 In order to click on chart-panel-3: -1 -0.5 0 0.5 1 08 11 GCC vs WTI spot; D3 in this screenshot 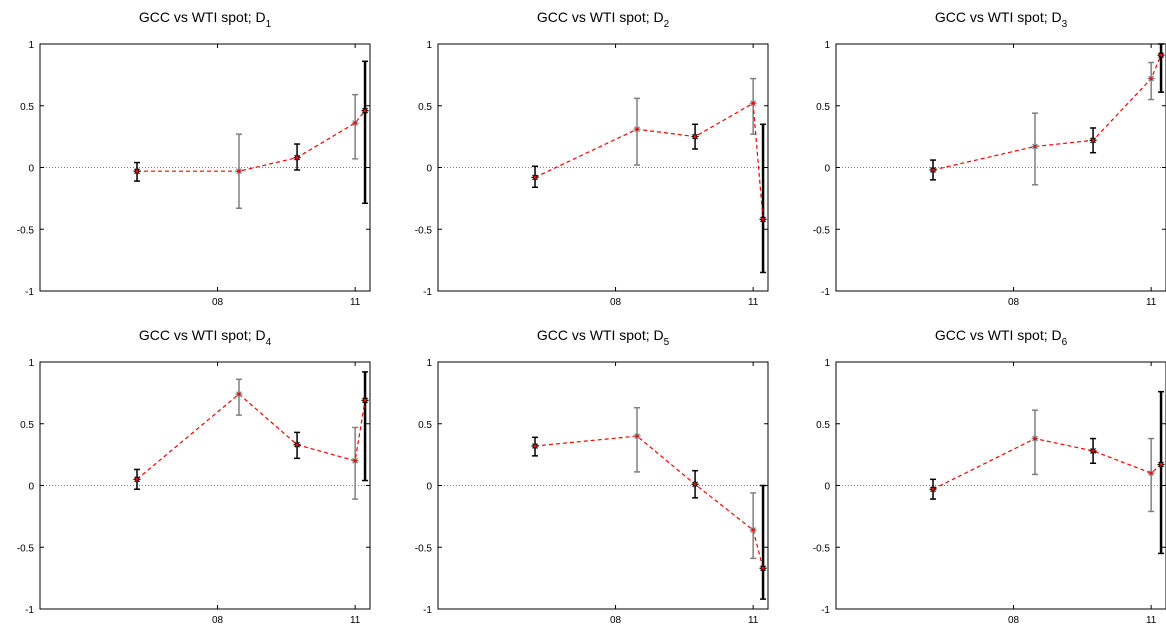, I will do `click(989, 158)`.